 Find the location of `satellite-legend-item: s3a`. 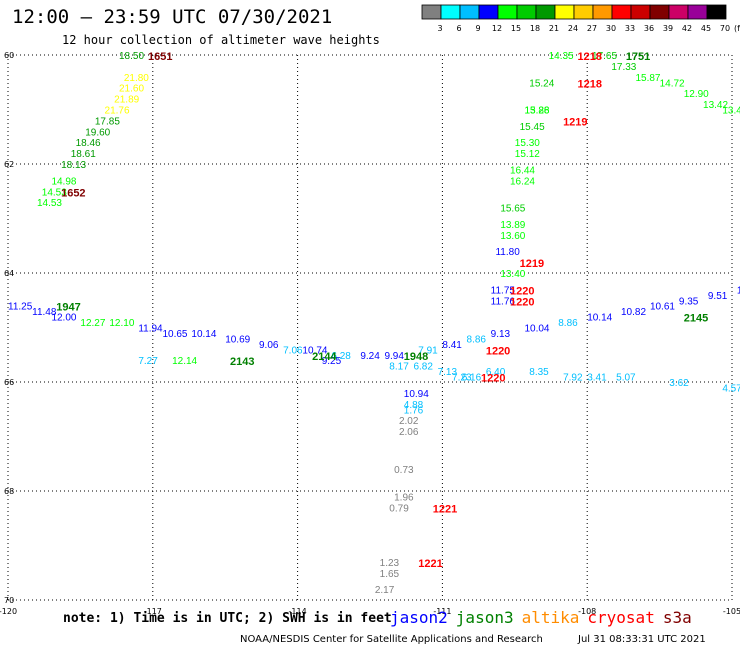

satellite-legend-item: s3a is located at coordinates (677, 617).